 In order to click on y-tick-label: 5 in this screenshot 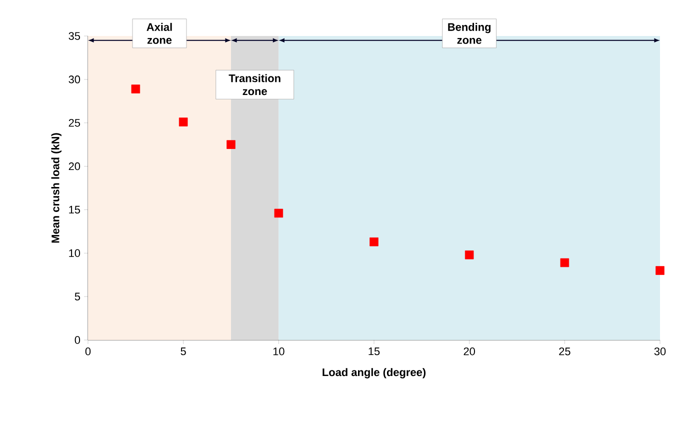, I will do `click(77, 296)`.